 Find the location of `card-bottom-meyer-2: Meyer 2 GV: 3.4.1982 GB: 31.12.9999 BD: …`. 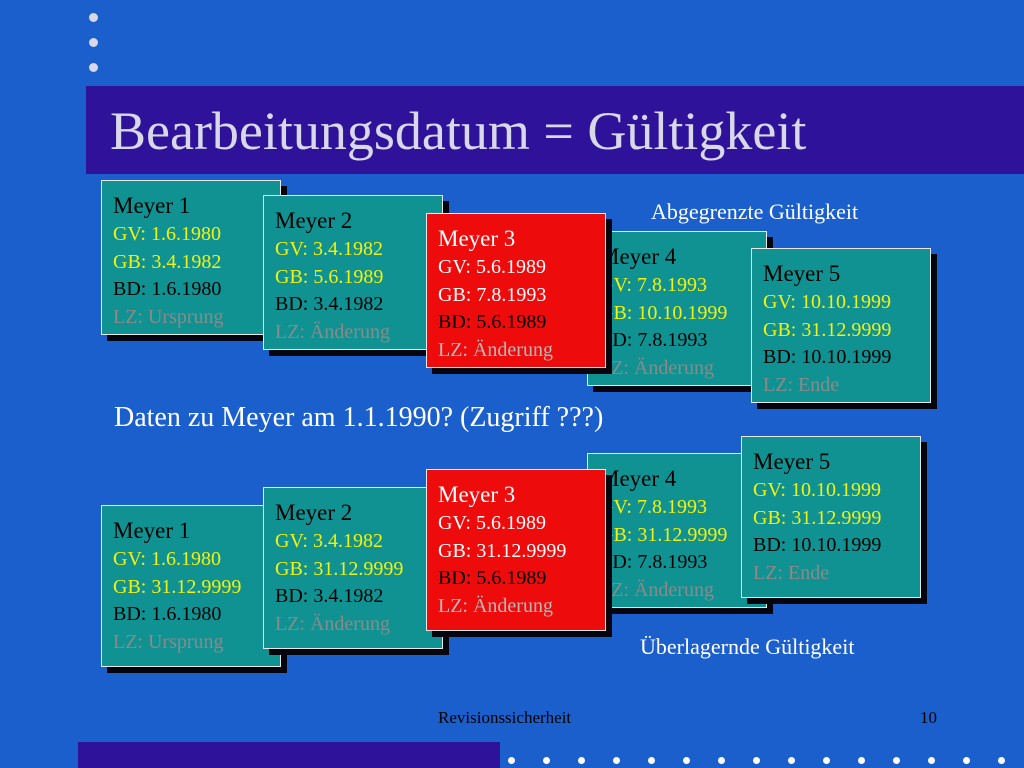

card-bottom-meyer-2: Meyer 2 GV: 3.4.1982 GB: 31.12.9999 BD: … is located at coordinates (353, 568).